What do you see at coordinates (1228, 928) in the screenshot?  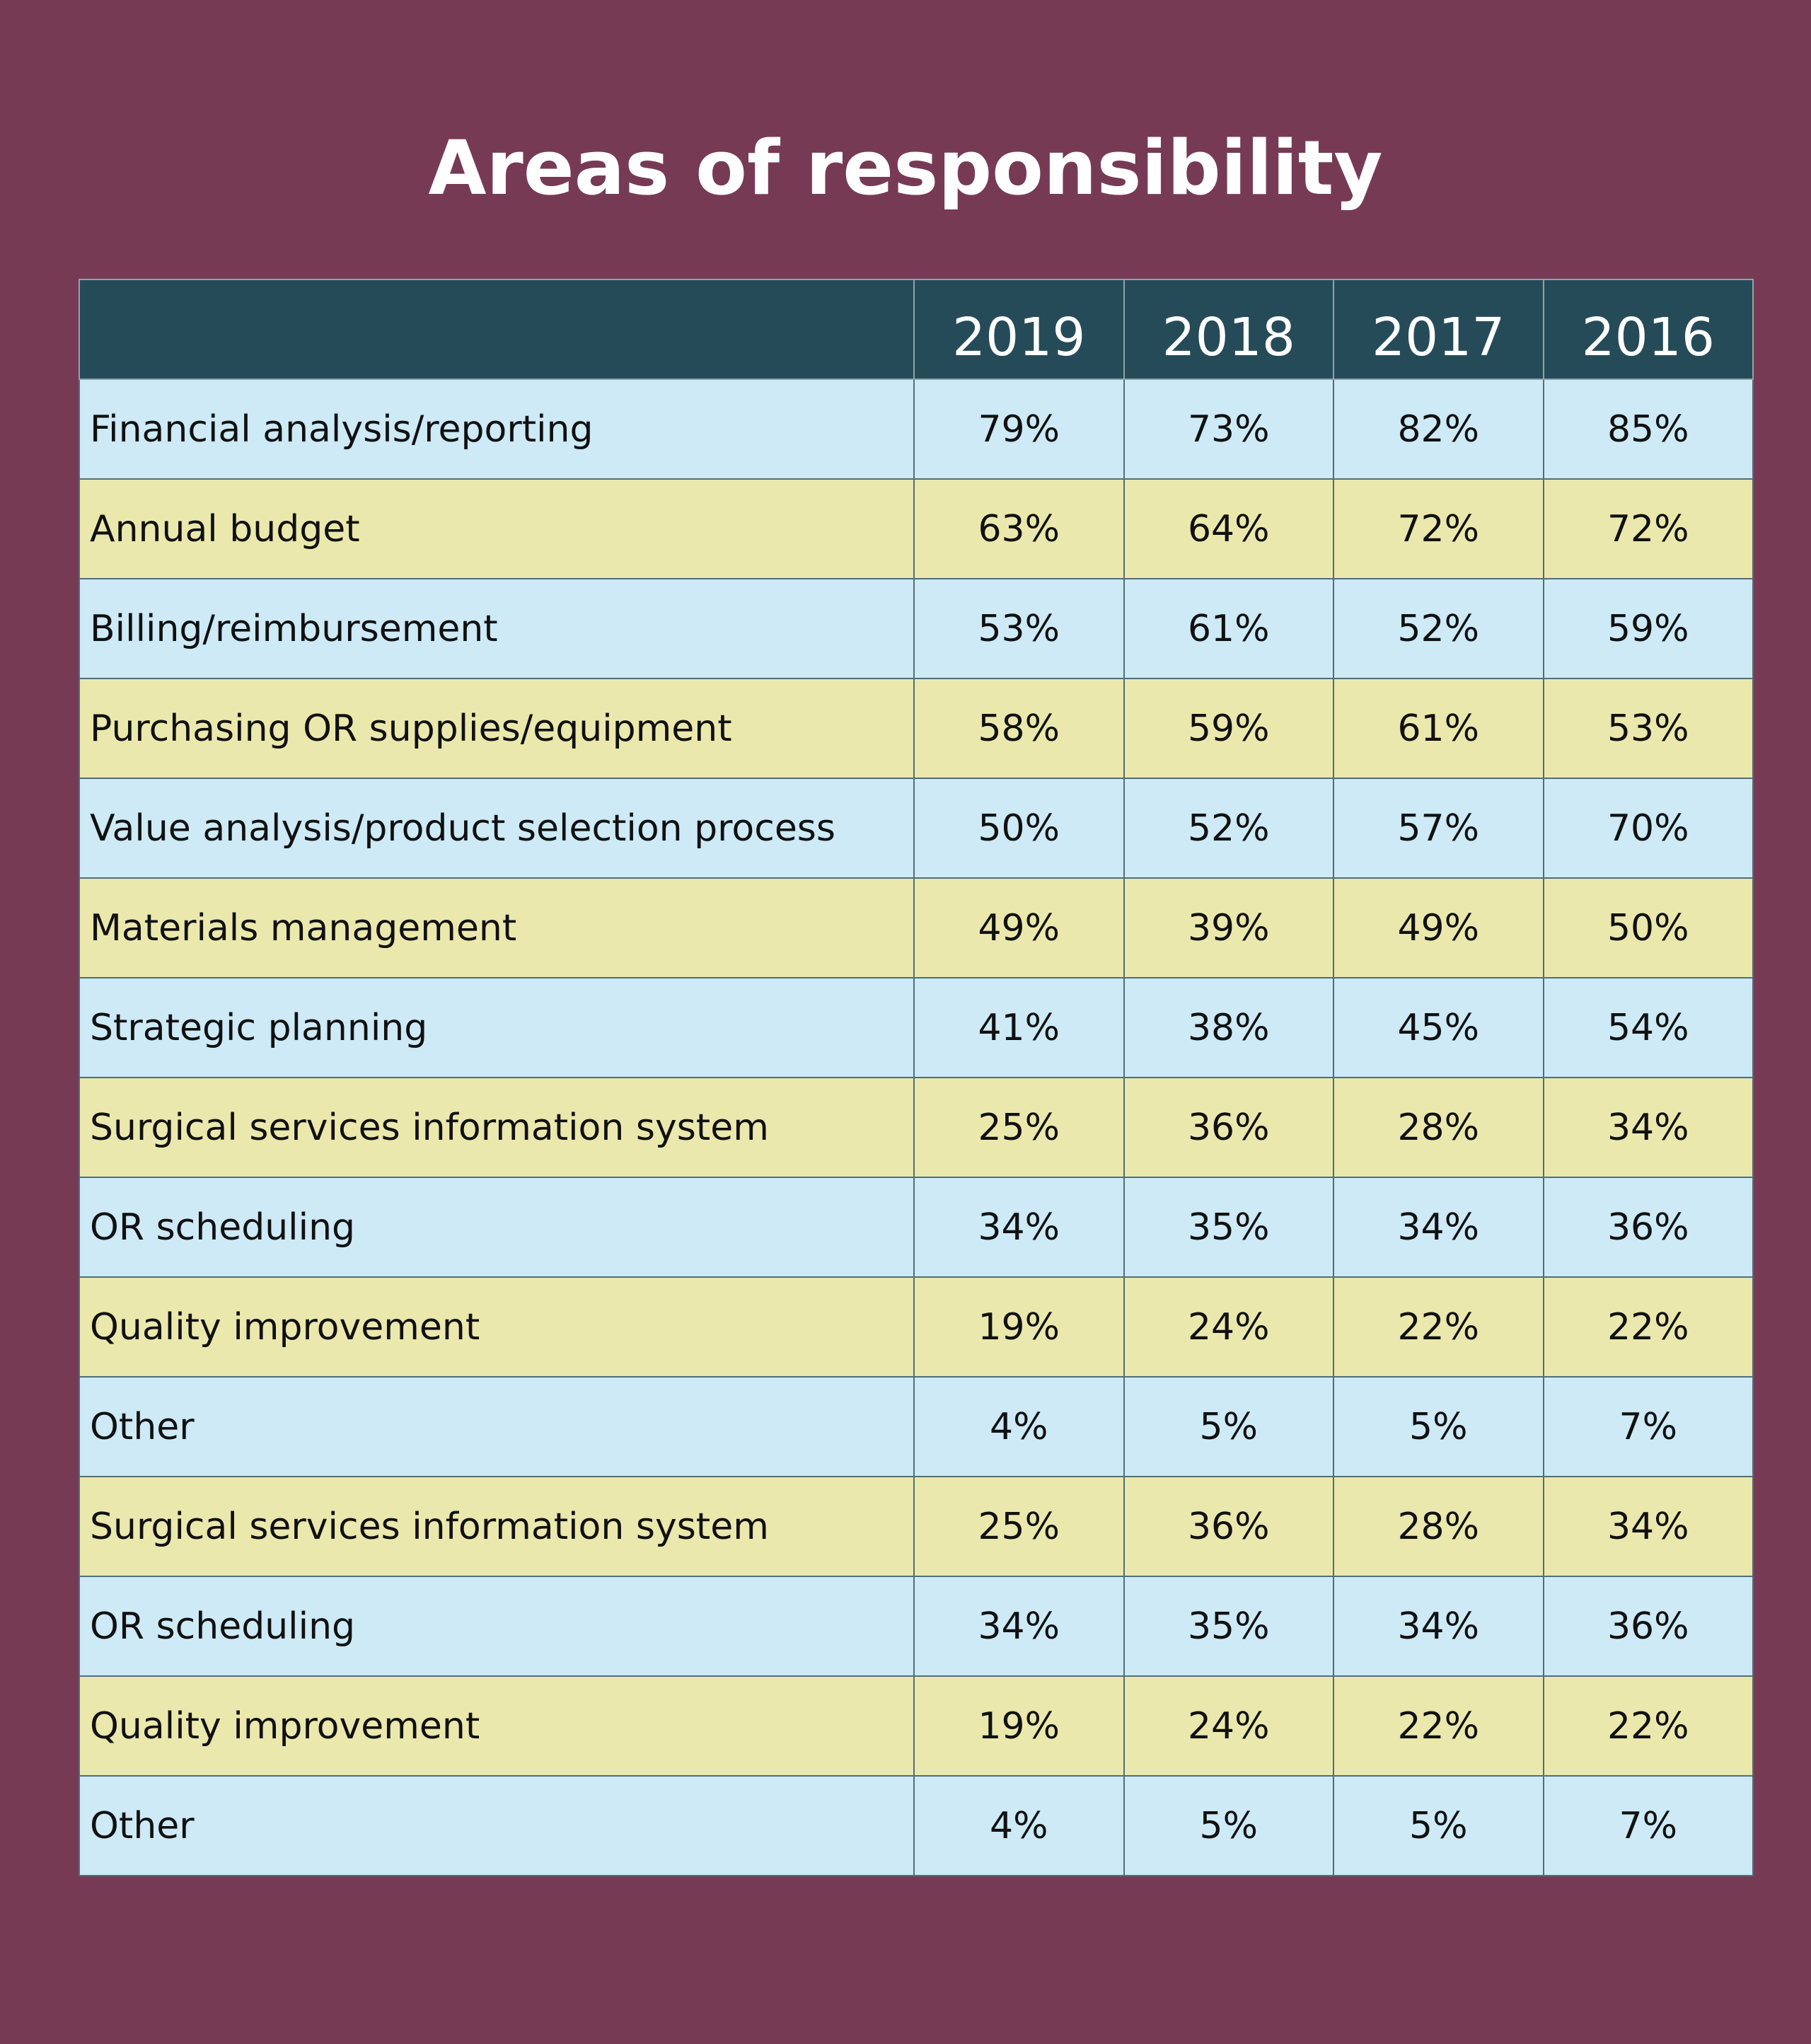 I see `value-cell-2018: 39%` at bounding box center [1228, 928].